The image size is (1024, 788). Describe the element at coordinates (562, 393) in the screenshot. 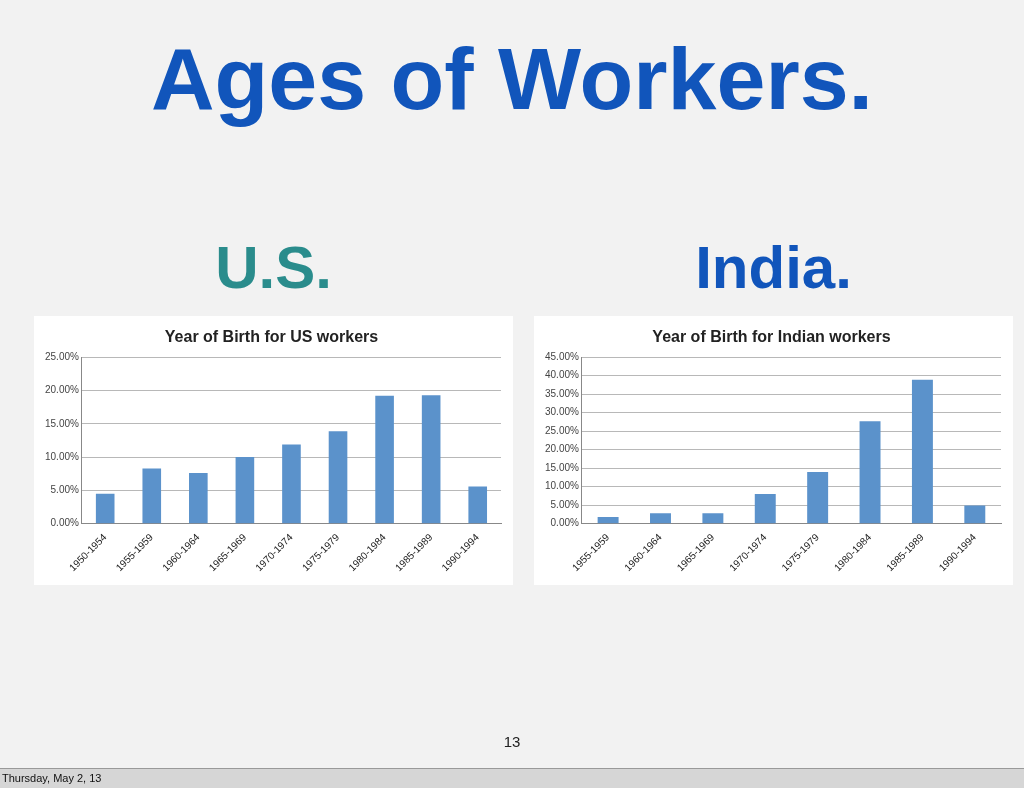

I see `y-tick-label: 35.00%` at that location.